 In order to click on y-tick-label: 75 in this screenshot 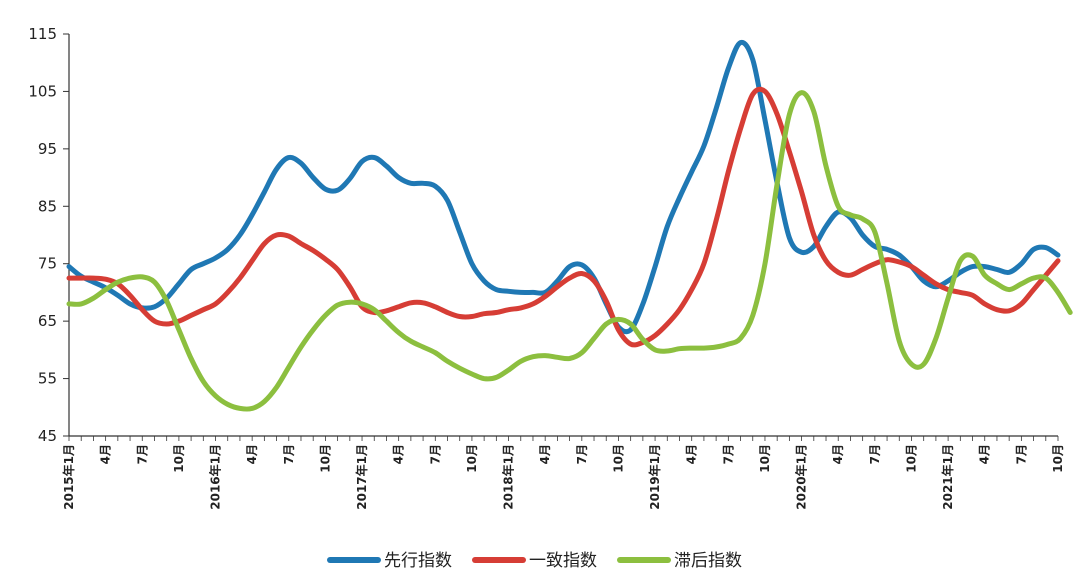, I will do `click(47, 264)`.